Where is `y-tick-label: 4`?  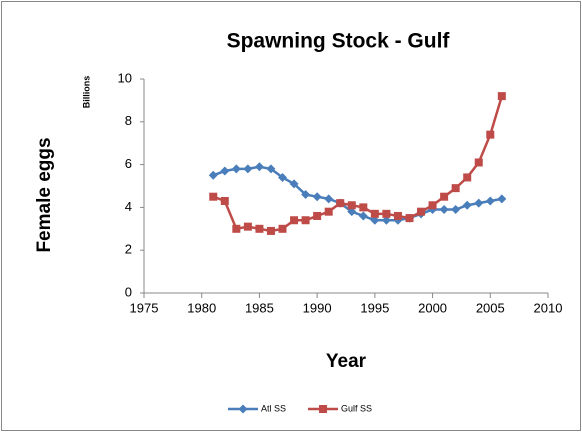 y-tick-label: 4 is located at coordinates (128, 206).